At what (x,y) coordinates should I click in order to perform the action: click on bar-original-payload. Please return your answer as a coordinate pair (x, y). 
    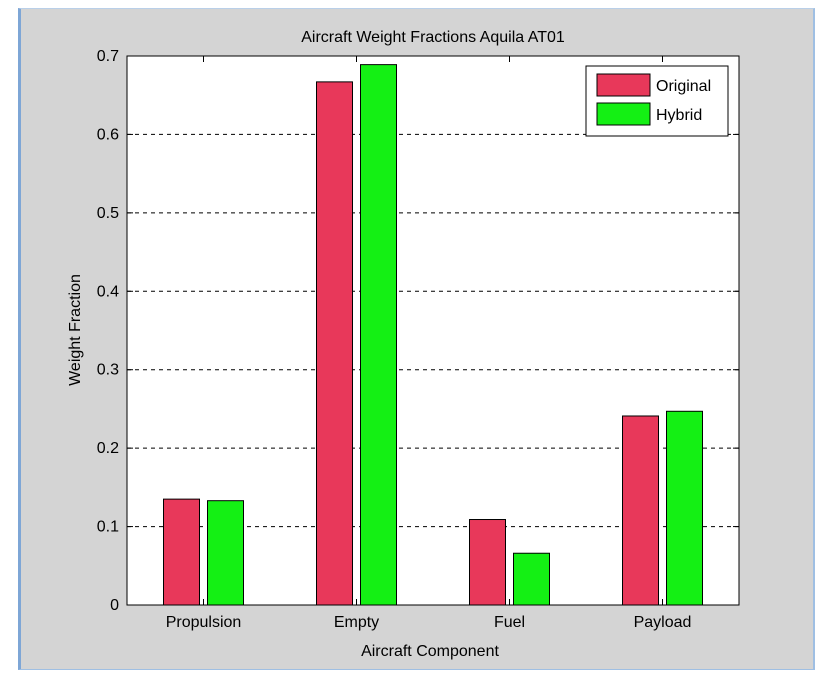
    Looking at the image, I should click on (640, 510).